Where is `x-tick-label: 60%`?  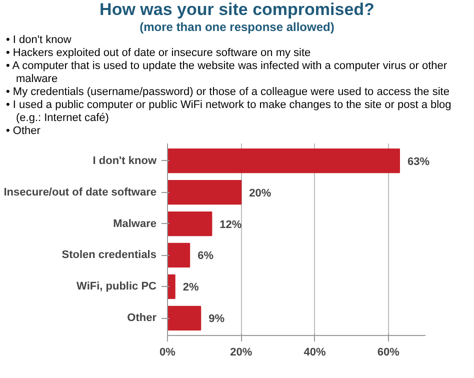
x-tick-label: 60% is located at coordinates (388, 352).